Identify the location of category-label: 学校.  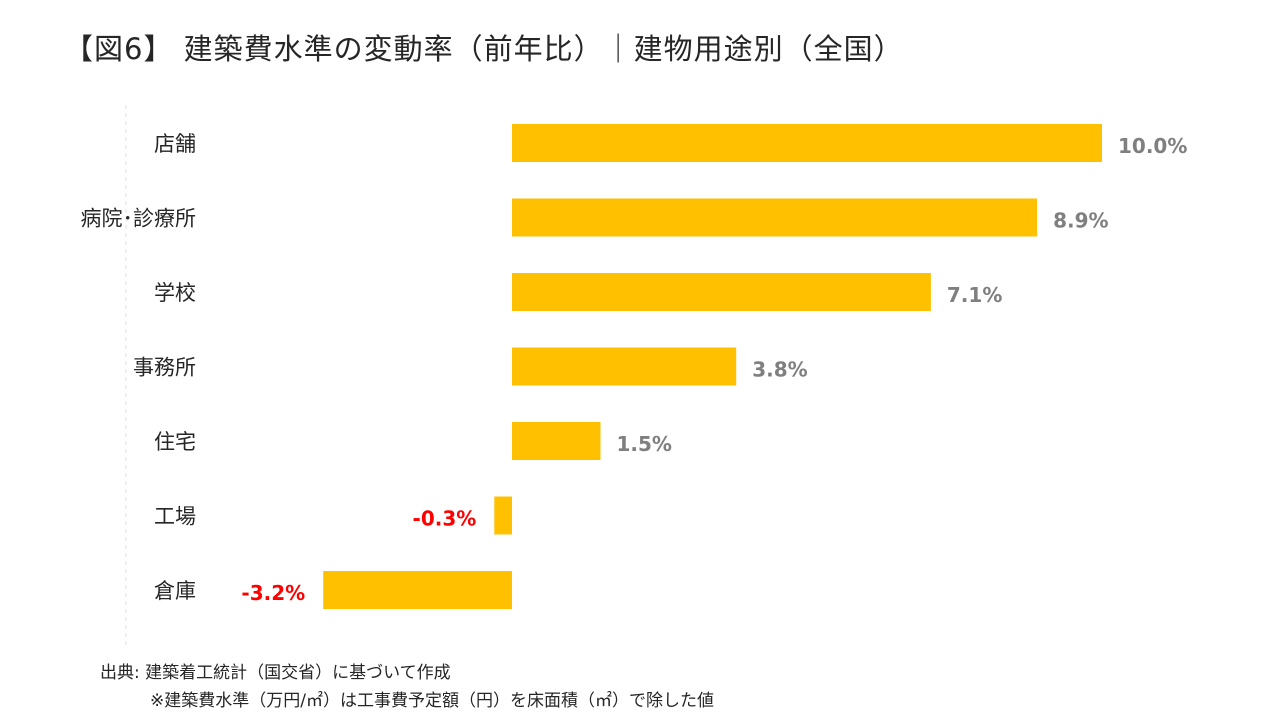
(175, 293).